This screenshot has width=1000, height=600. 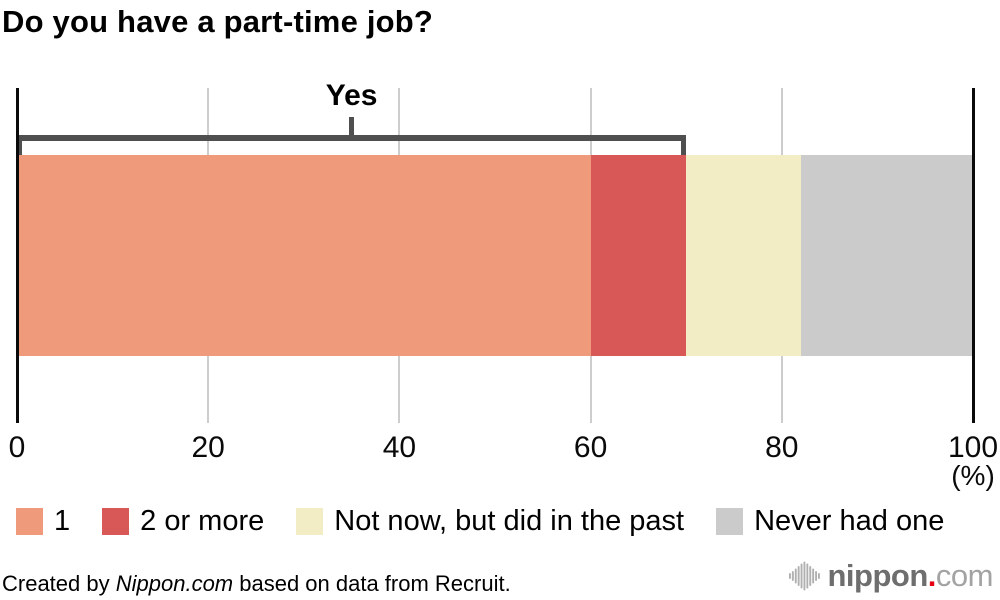 What do you see at coordinates (202, 521) in the screenshot?
I see `legend-label-2-or-more: 2 or more` at bounding box center [202, 521].